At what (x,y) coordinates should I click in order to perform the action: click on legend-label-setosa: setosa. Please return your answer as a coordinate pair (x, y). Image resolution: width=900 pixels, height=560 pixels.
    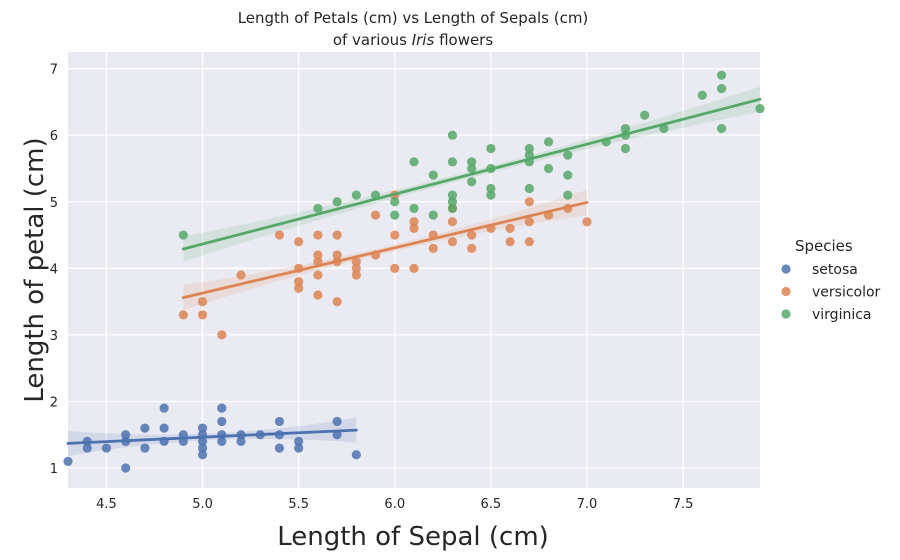
    Looking at the image, I should click on (835, 270).